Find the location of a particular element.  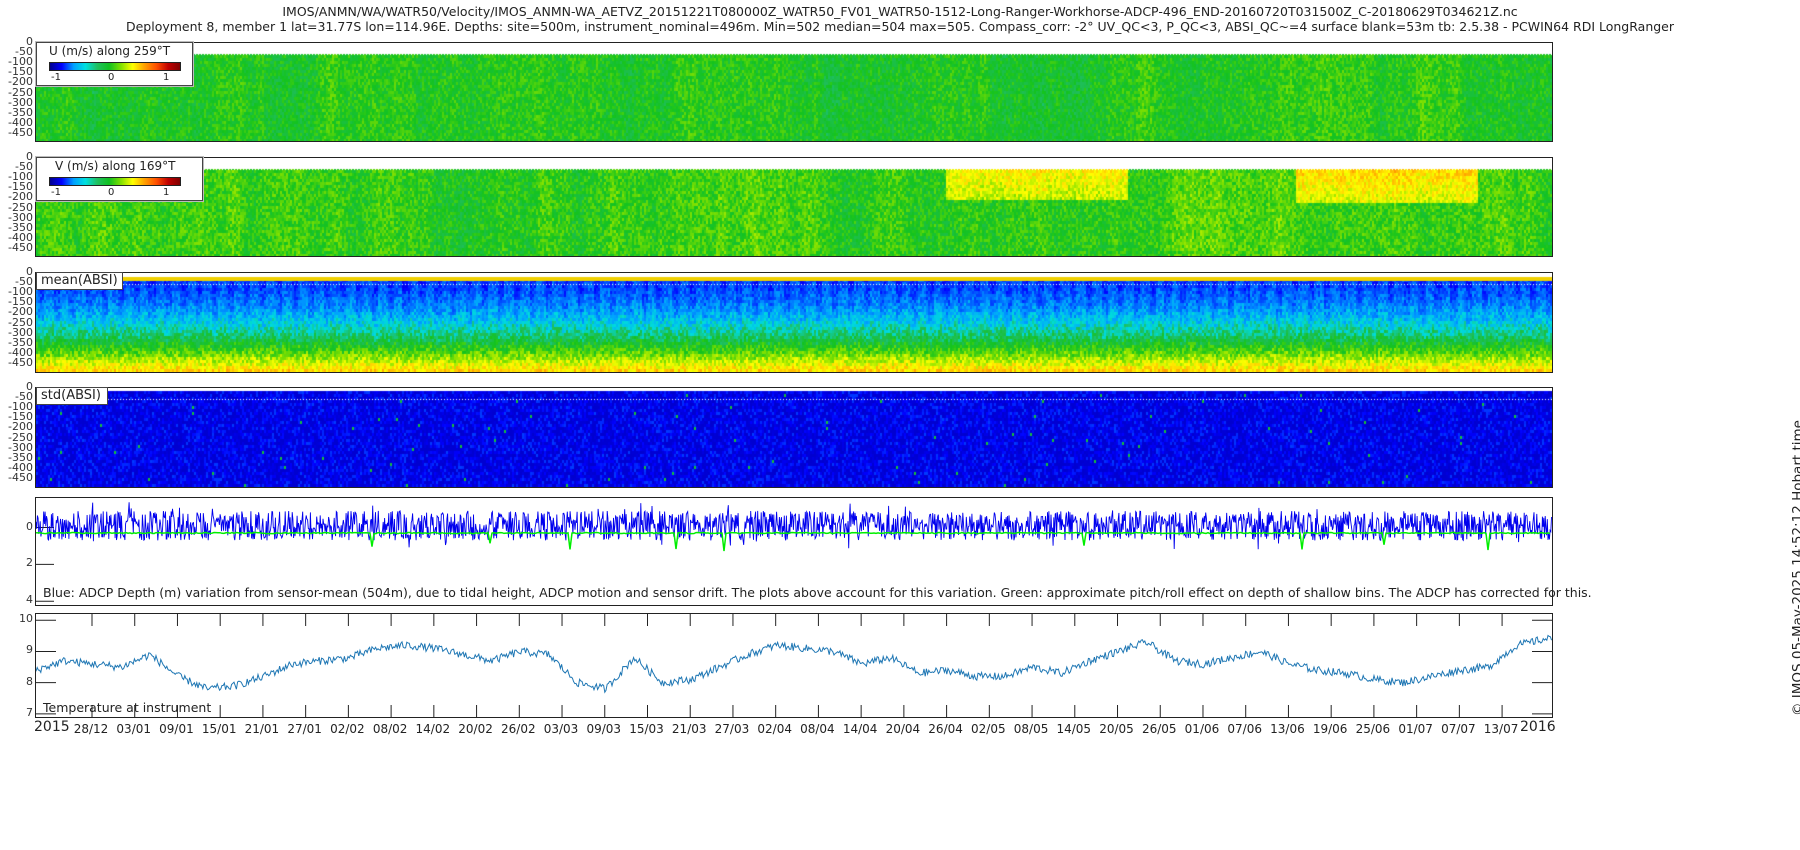

mean-absi-panel: mean(ABSI) is located at coordinates (794, 322).